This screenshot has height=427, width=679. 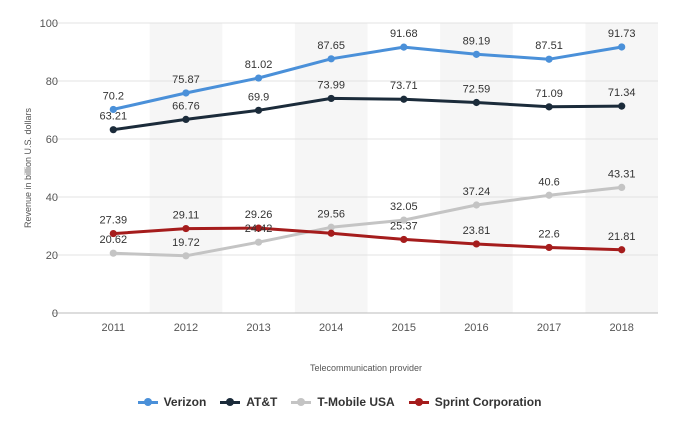 What do you see at coordinates (404, 226) in the screenshot?
I see `data-label: 25.37` at bounding box center [404, 226].